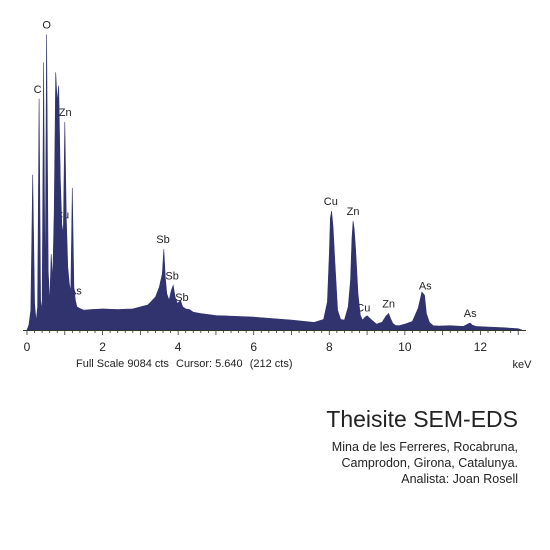 This screenshot has height=550, width=550. I want to click on x-tick-label: 0, so click(27, 347).